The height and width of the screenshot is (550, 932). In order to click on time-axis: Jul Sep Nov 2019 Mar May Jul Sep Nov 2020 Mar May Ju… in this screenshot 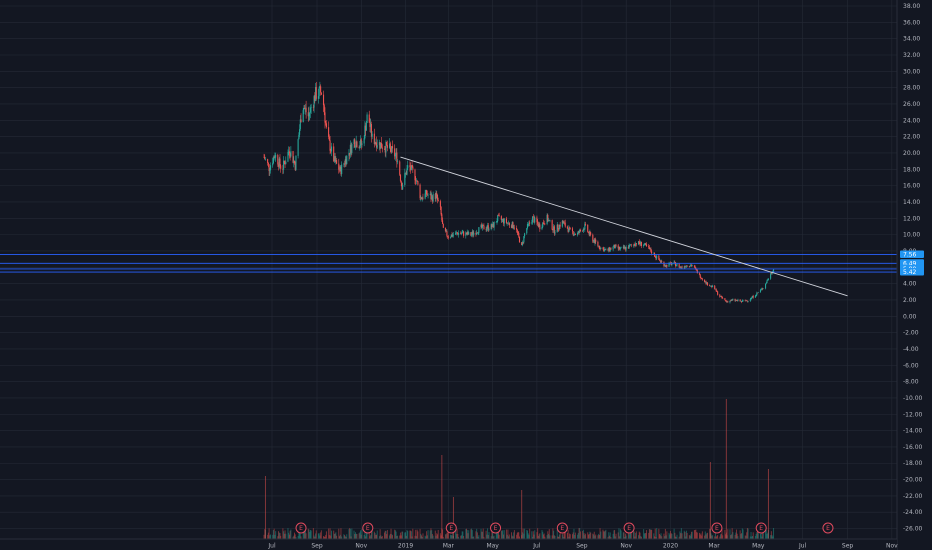, I will do `click(582, 546)`.